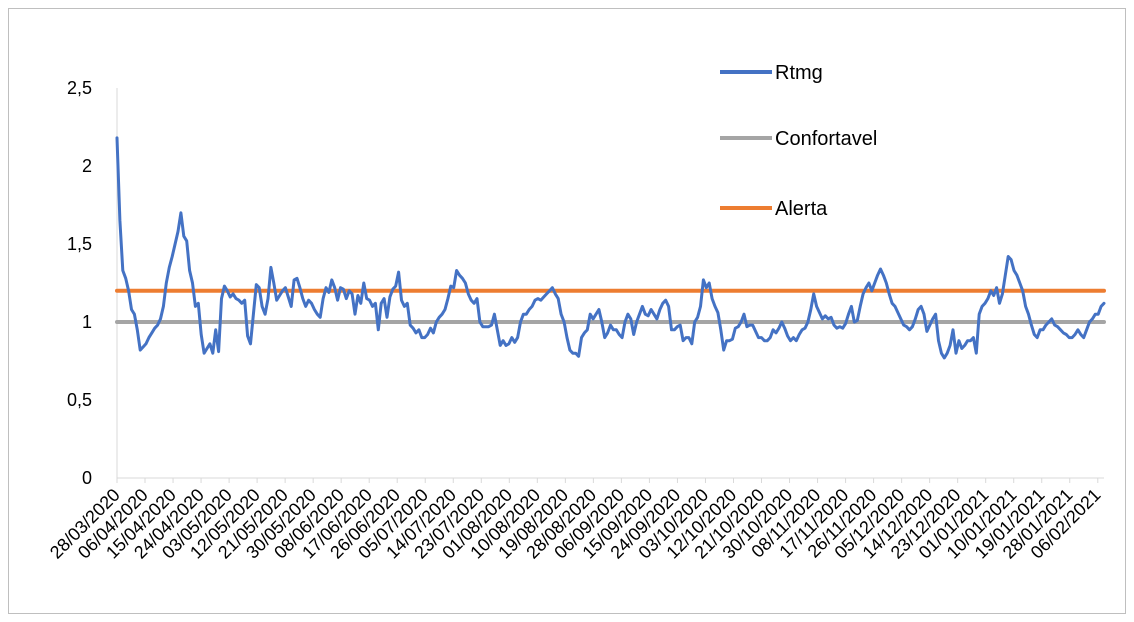 The width and height of the screenshot is (1134, 622). Describe the element at coordinates (87, 166) in the screenshot. I see `y-tick-label: 2` at that location.